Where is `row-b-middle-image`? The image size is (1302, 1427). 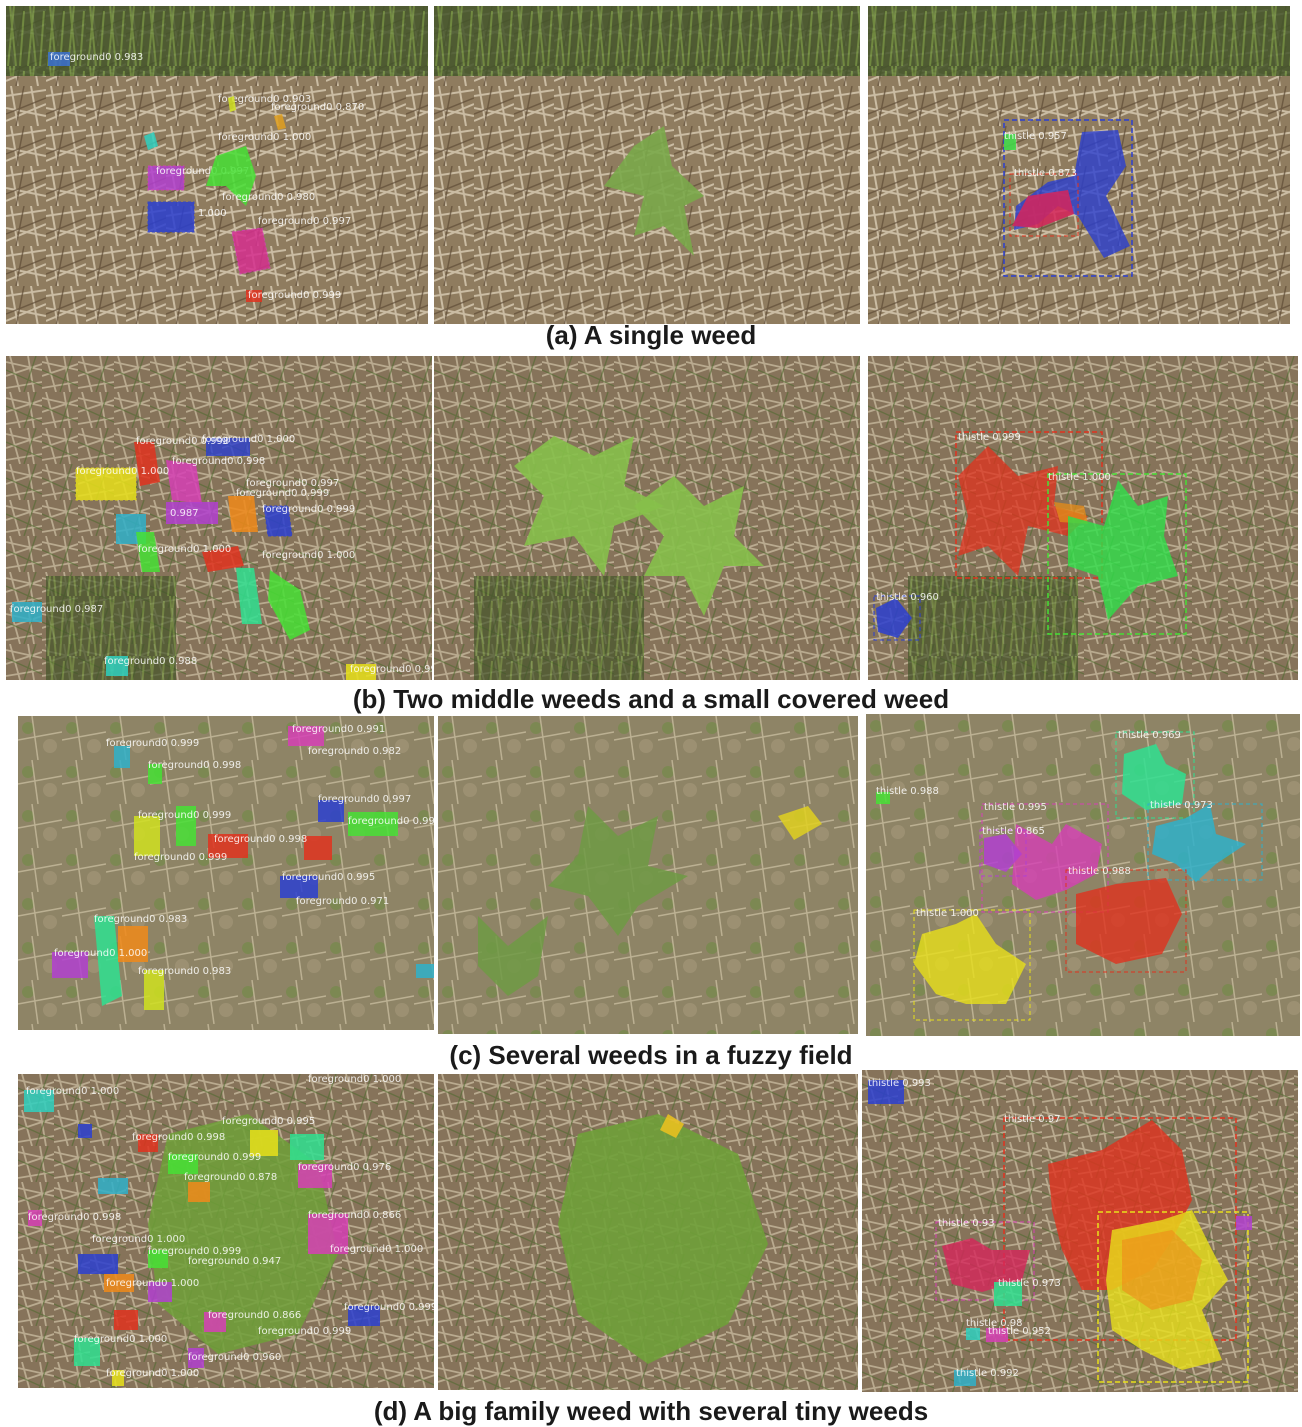 row-b-middle-image is located at coordinates (647, 518).